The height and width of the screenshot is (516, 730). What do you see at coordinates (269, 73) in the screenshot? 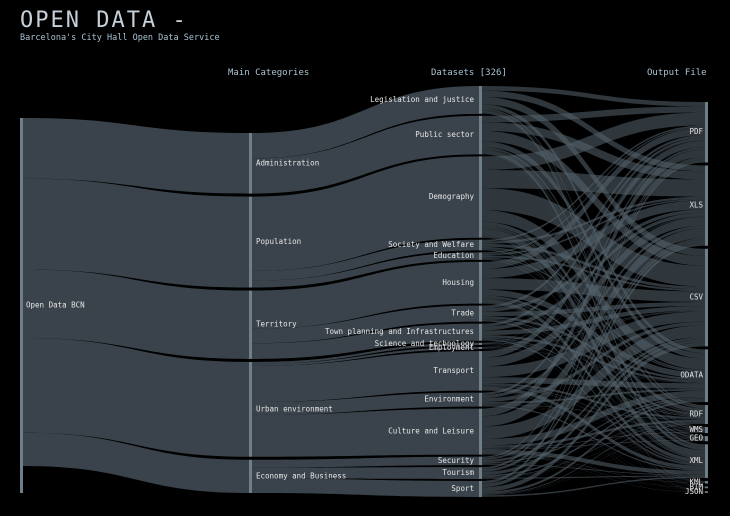
I see `column-heading-categories: Main Categories` at bounding box center [269, 73].